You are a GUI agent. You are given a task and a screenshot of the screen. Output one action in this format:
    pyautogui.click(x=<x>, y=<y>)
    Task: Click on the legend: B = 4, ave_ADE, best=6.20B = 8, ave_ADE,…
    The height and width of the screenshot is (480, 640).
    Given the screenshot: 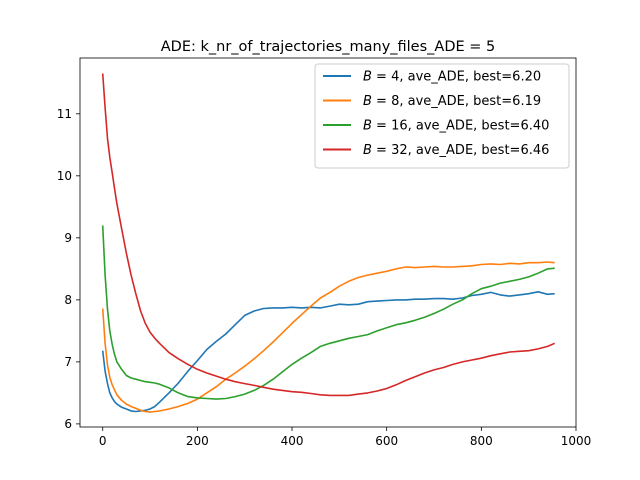 What is the action you would take?
    pyautogui.click(x=442, y=116)
    